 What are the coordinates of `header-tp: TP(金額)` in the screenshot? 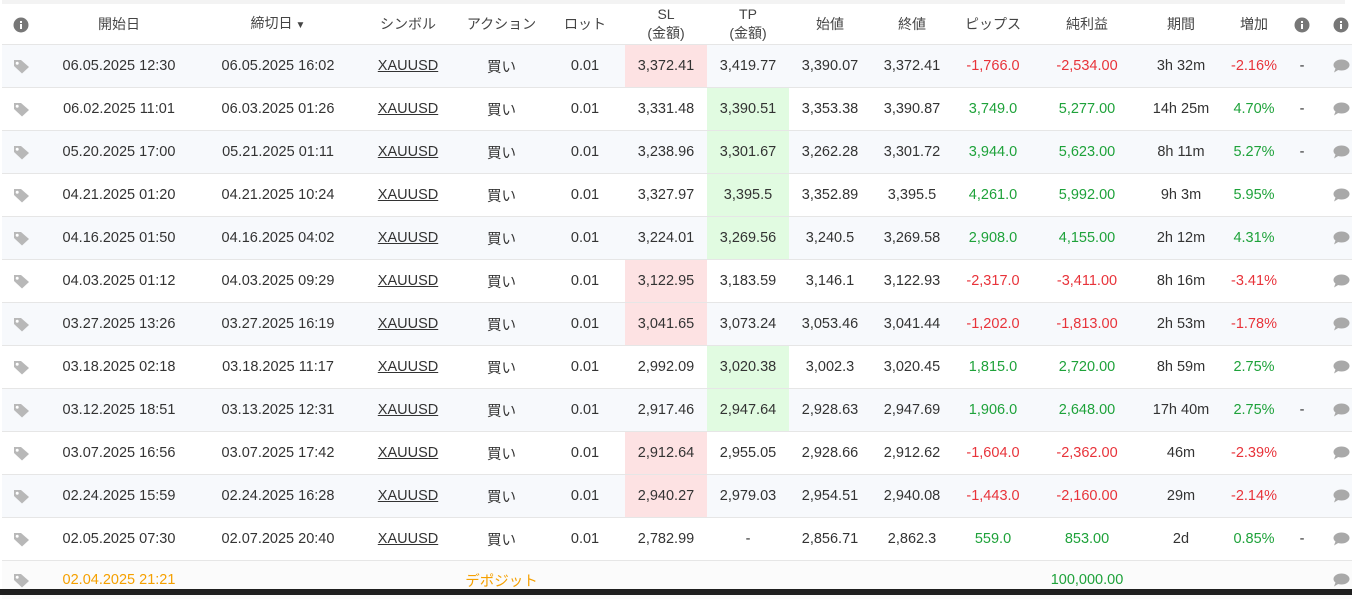 It's located at (748, 24).